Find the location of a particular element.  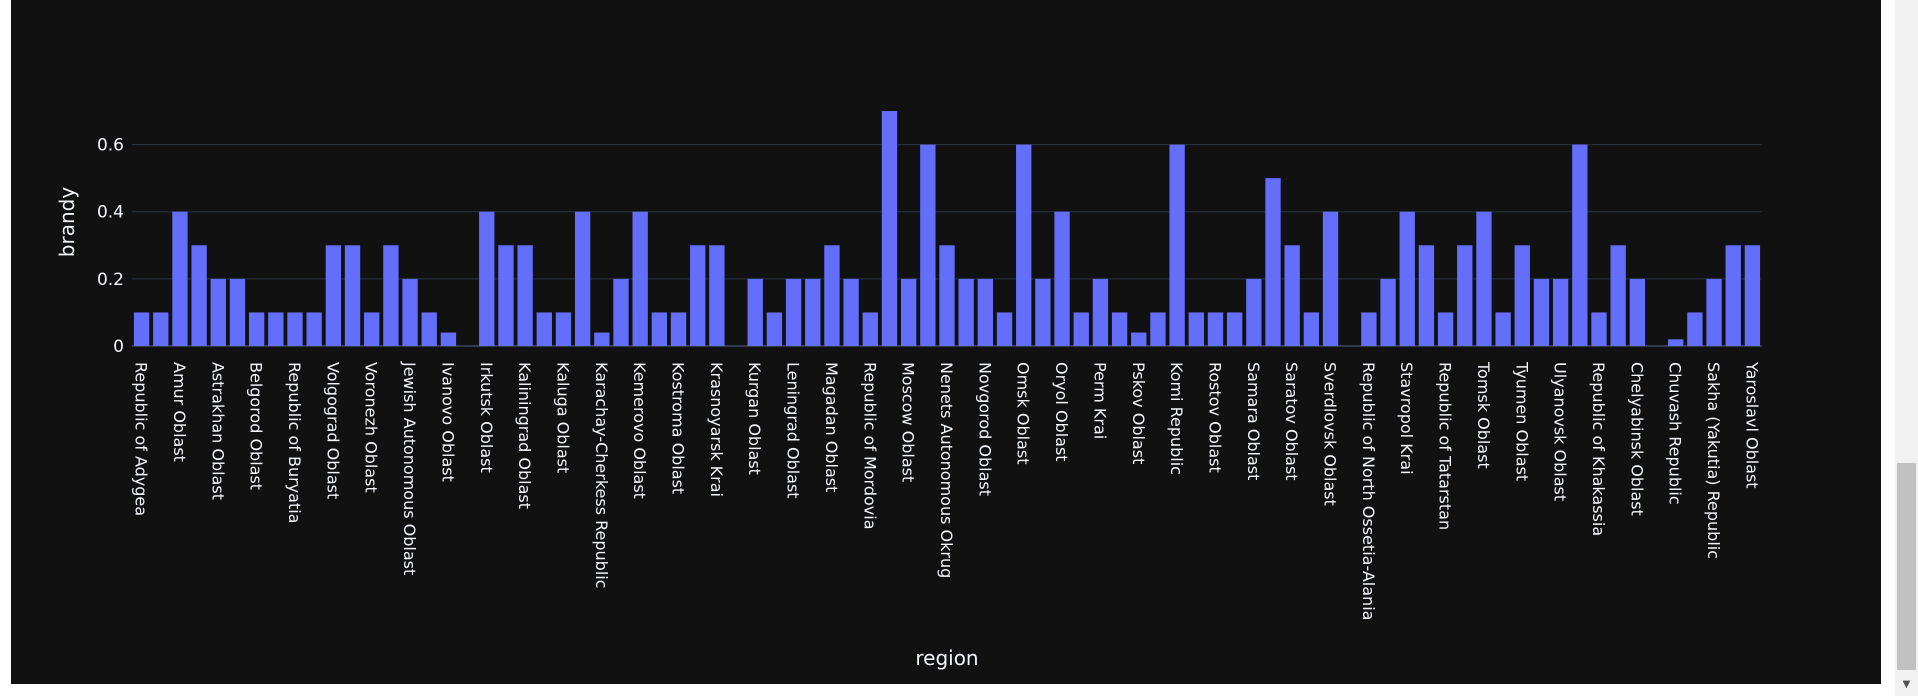

x-tick-label: Krasnoyarsk Krai is located at coordinates (716, 429).